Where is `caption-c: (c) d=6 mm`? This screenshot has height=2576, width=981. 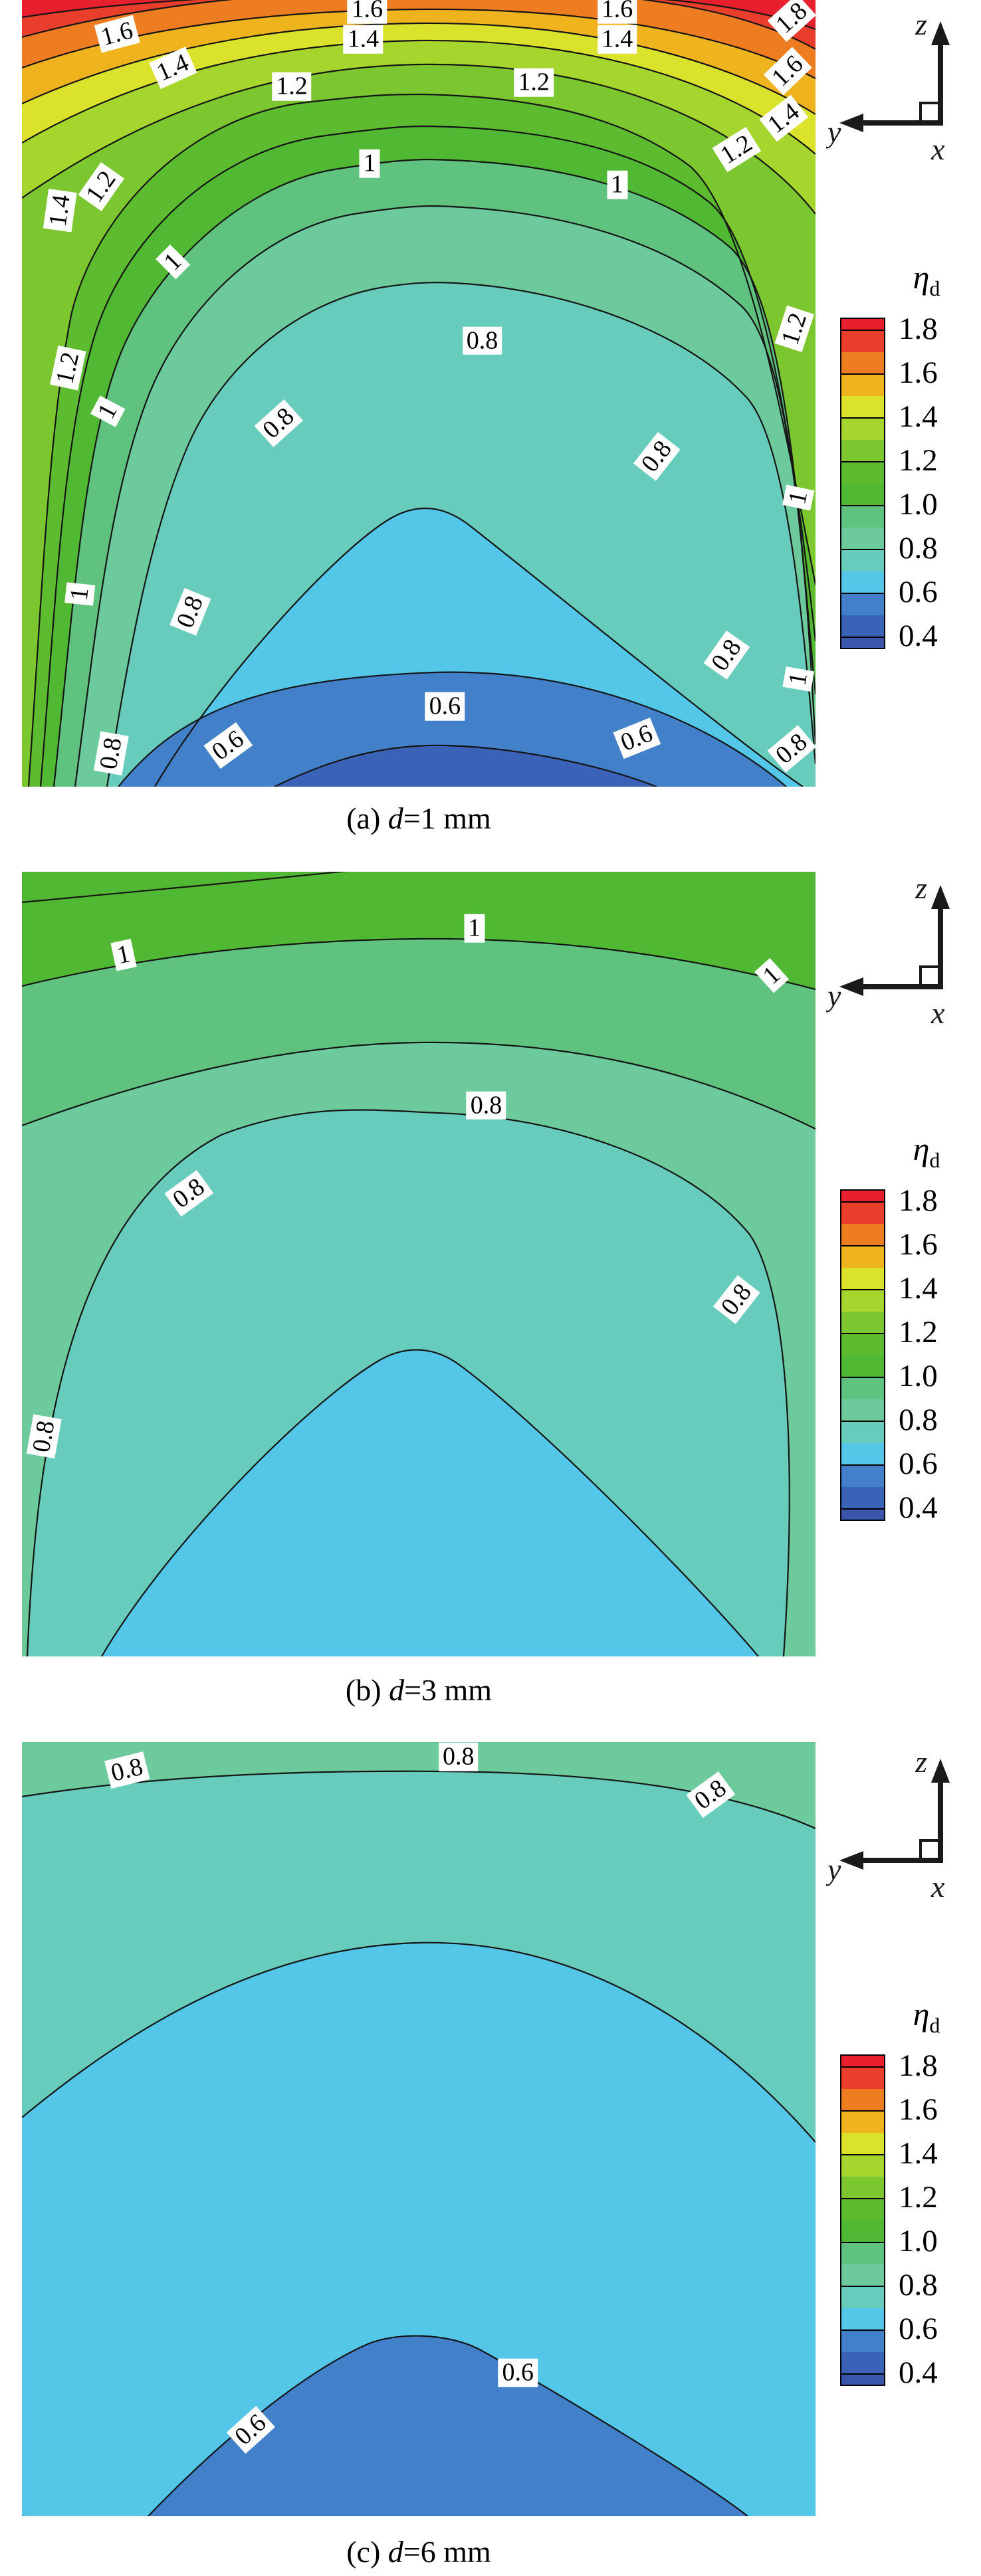 caption-c: (c) d=6 mm is located at coordinates (419, 2552).